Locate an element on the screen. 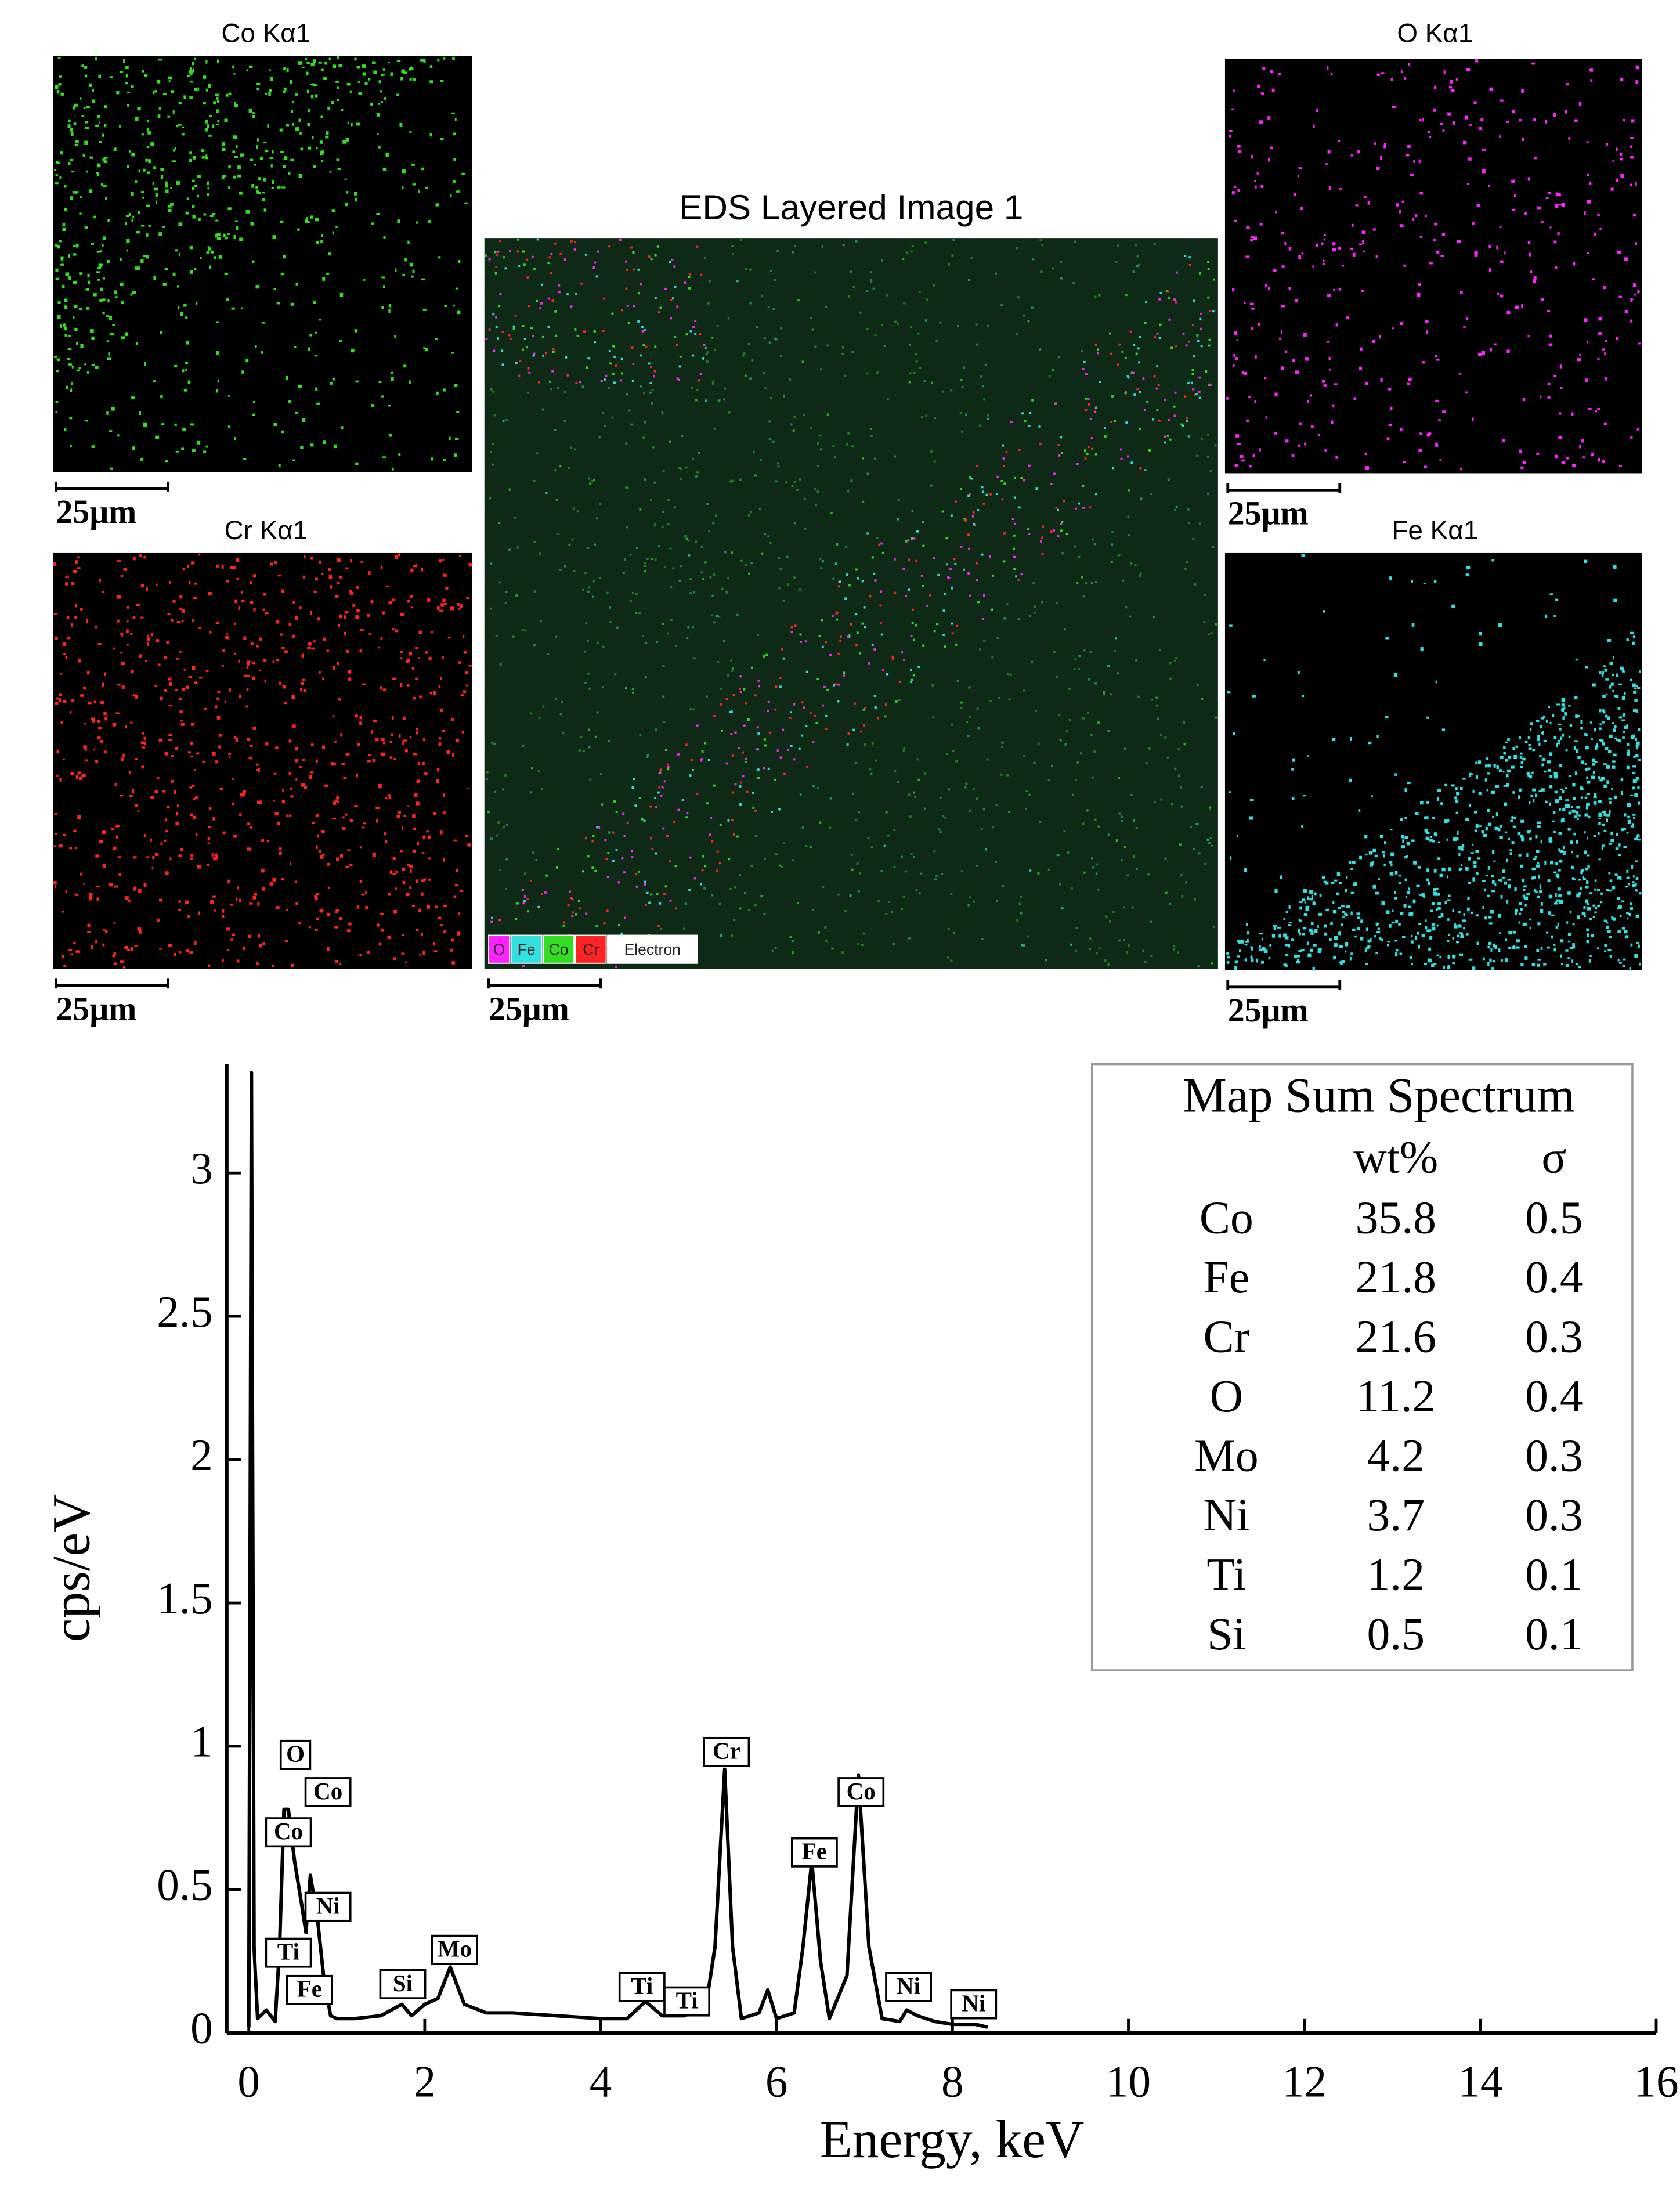 The image size is (1680, 2192). legend-swatch is located at coordinates (559, 949).